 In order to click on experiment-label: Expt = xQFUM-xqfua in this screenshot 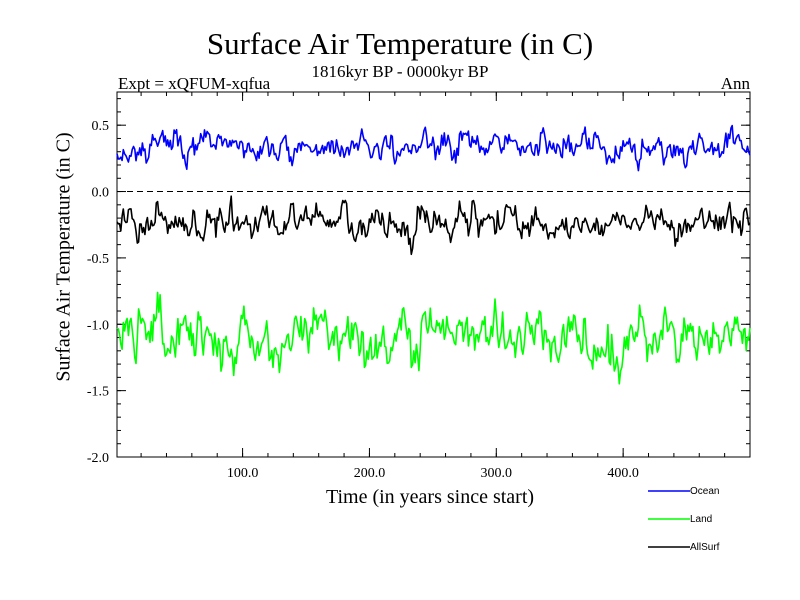, I will do `click(194, 83)`.